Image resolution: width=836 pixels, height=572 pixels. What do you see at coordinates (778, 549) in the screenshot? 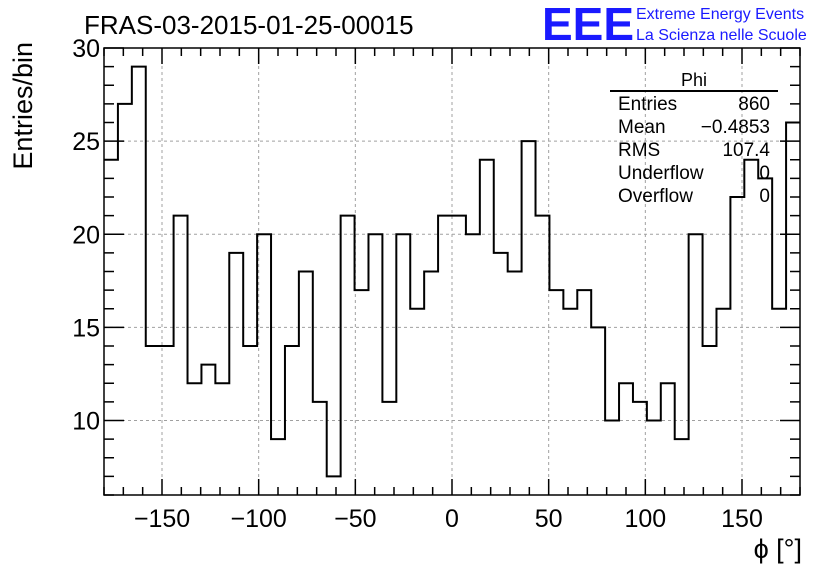
I see `x-axis-label: ϕ [°]` at bounding box center [778, 549].